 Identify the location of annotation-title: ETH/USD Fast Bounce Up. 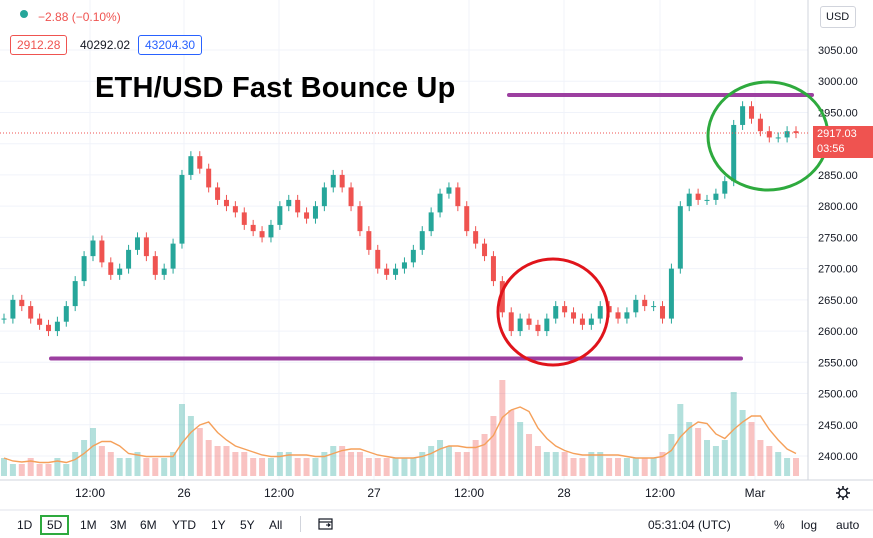
(275, 88).